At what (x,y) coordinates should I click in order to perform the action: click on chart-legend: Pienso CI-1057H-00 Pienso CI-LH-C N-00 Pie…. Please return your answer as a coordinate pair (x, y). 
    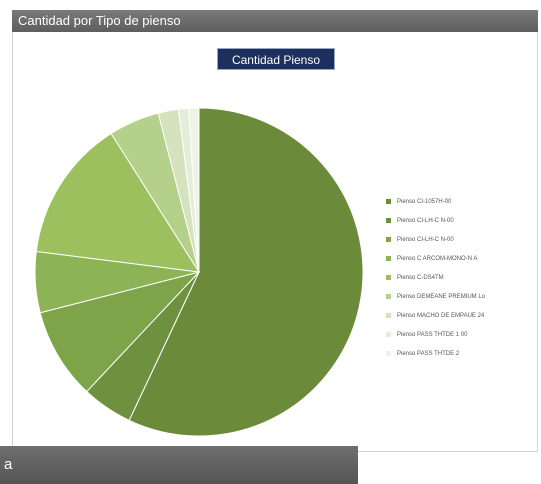
    Looking at the image, I should click on (461, 277).